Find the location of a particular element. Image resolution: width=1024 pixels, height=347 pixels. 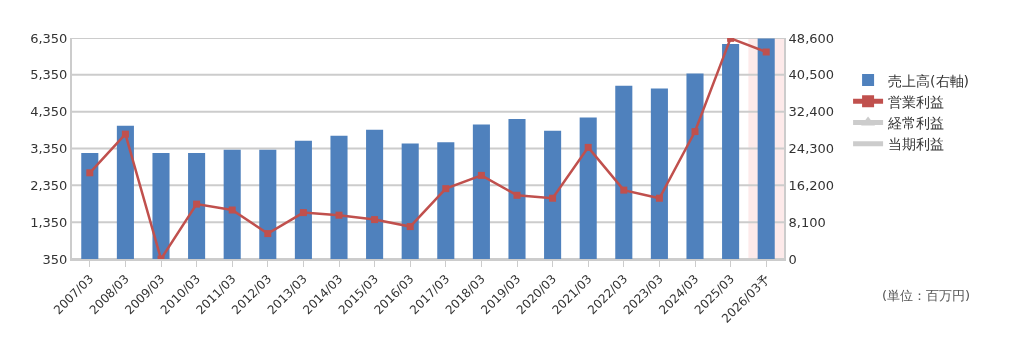

y-tick-label: 5,350 is located at coordinates (49, 75).